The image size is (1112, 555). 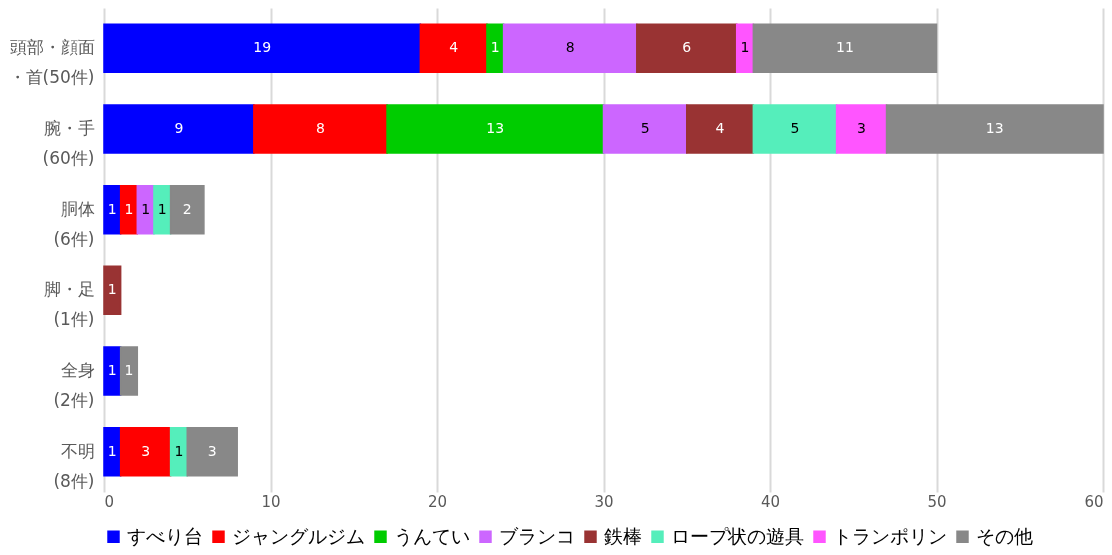 I want to click on y-tick-label: 不明(8件), so click(x=74, y=465).